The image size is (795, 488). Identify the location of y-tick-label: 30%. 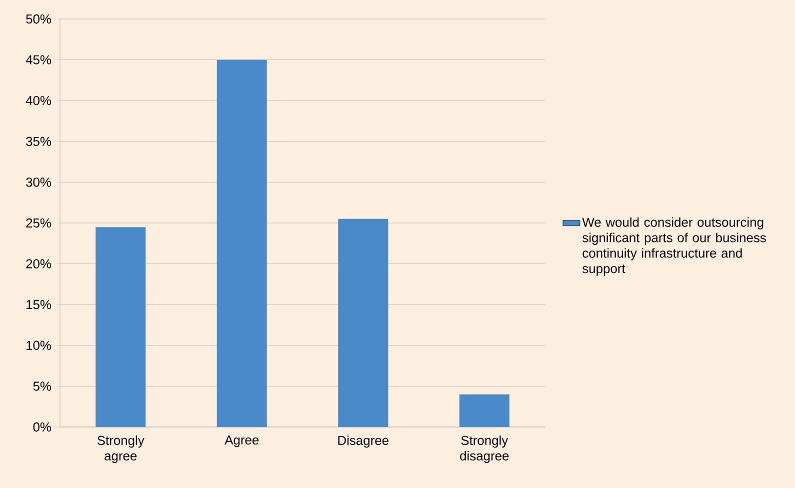
(39, 182).